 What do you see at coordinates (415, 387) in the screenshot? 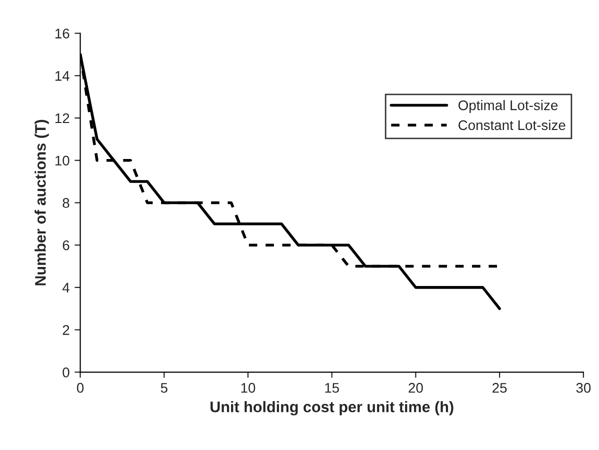
I see `x-tick-label: 20` at bounding box center [415, 387].